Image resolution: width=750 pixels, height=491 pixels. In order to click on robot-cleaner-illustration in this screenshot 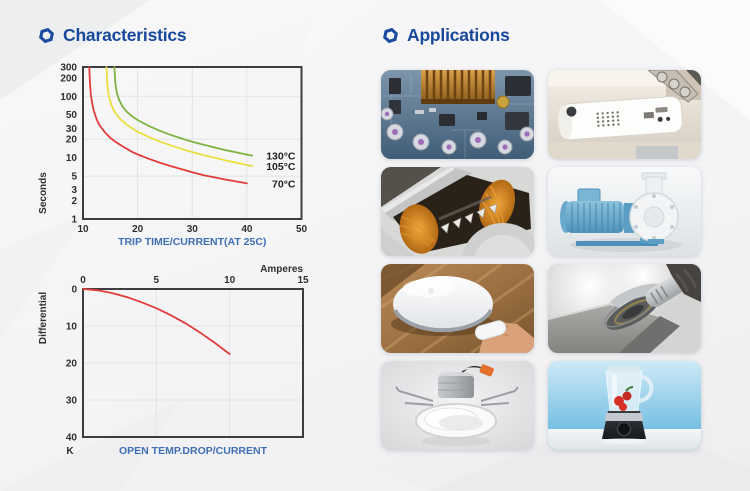, I will do `click(457, 308)`.